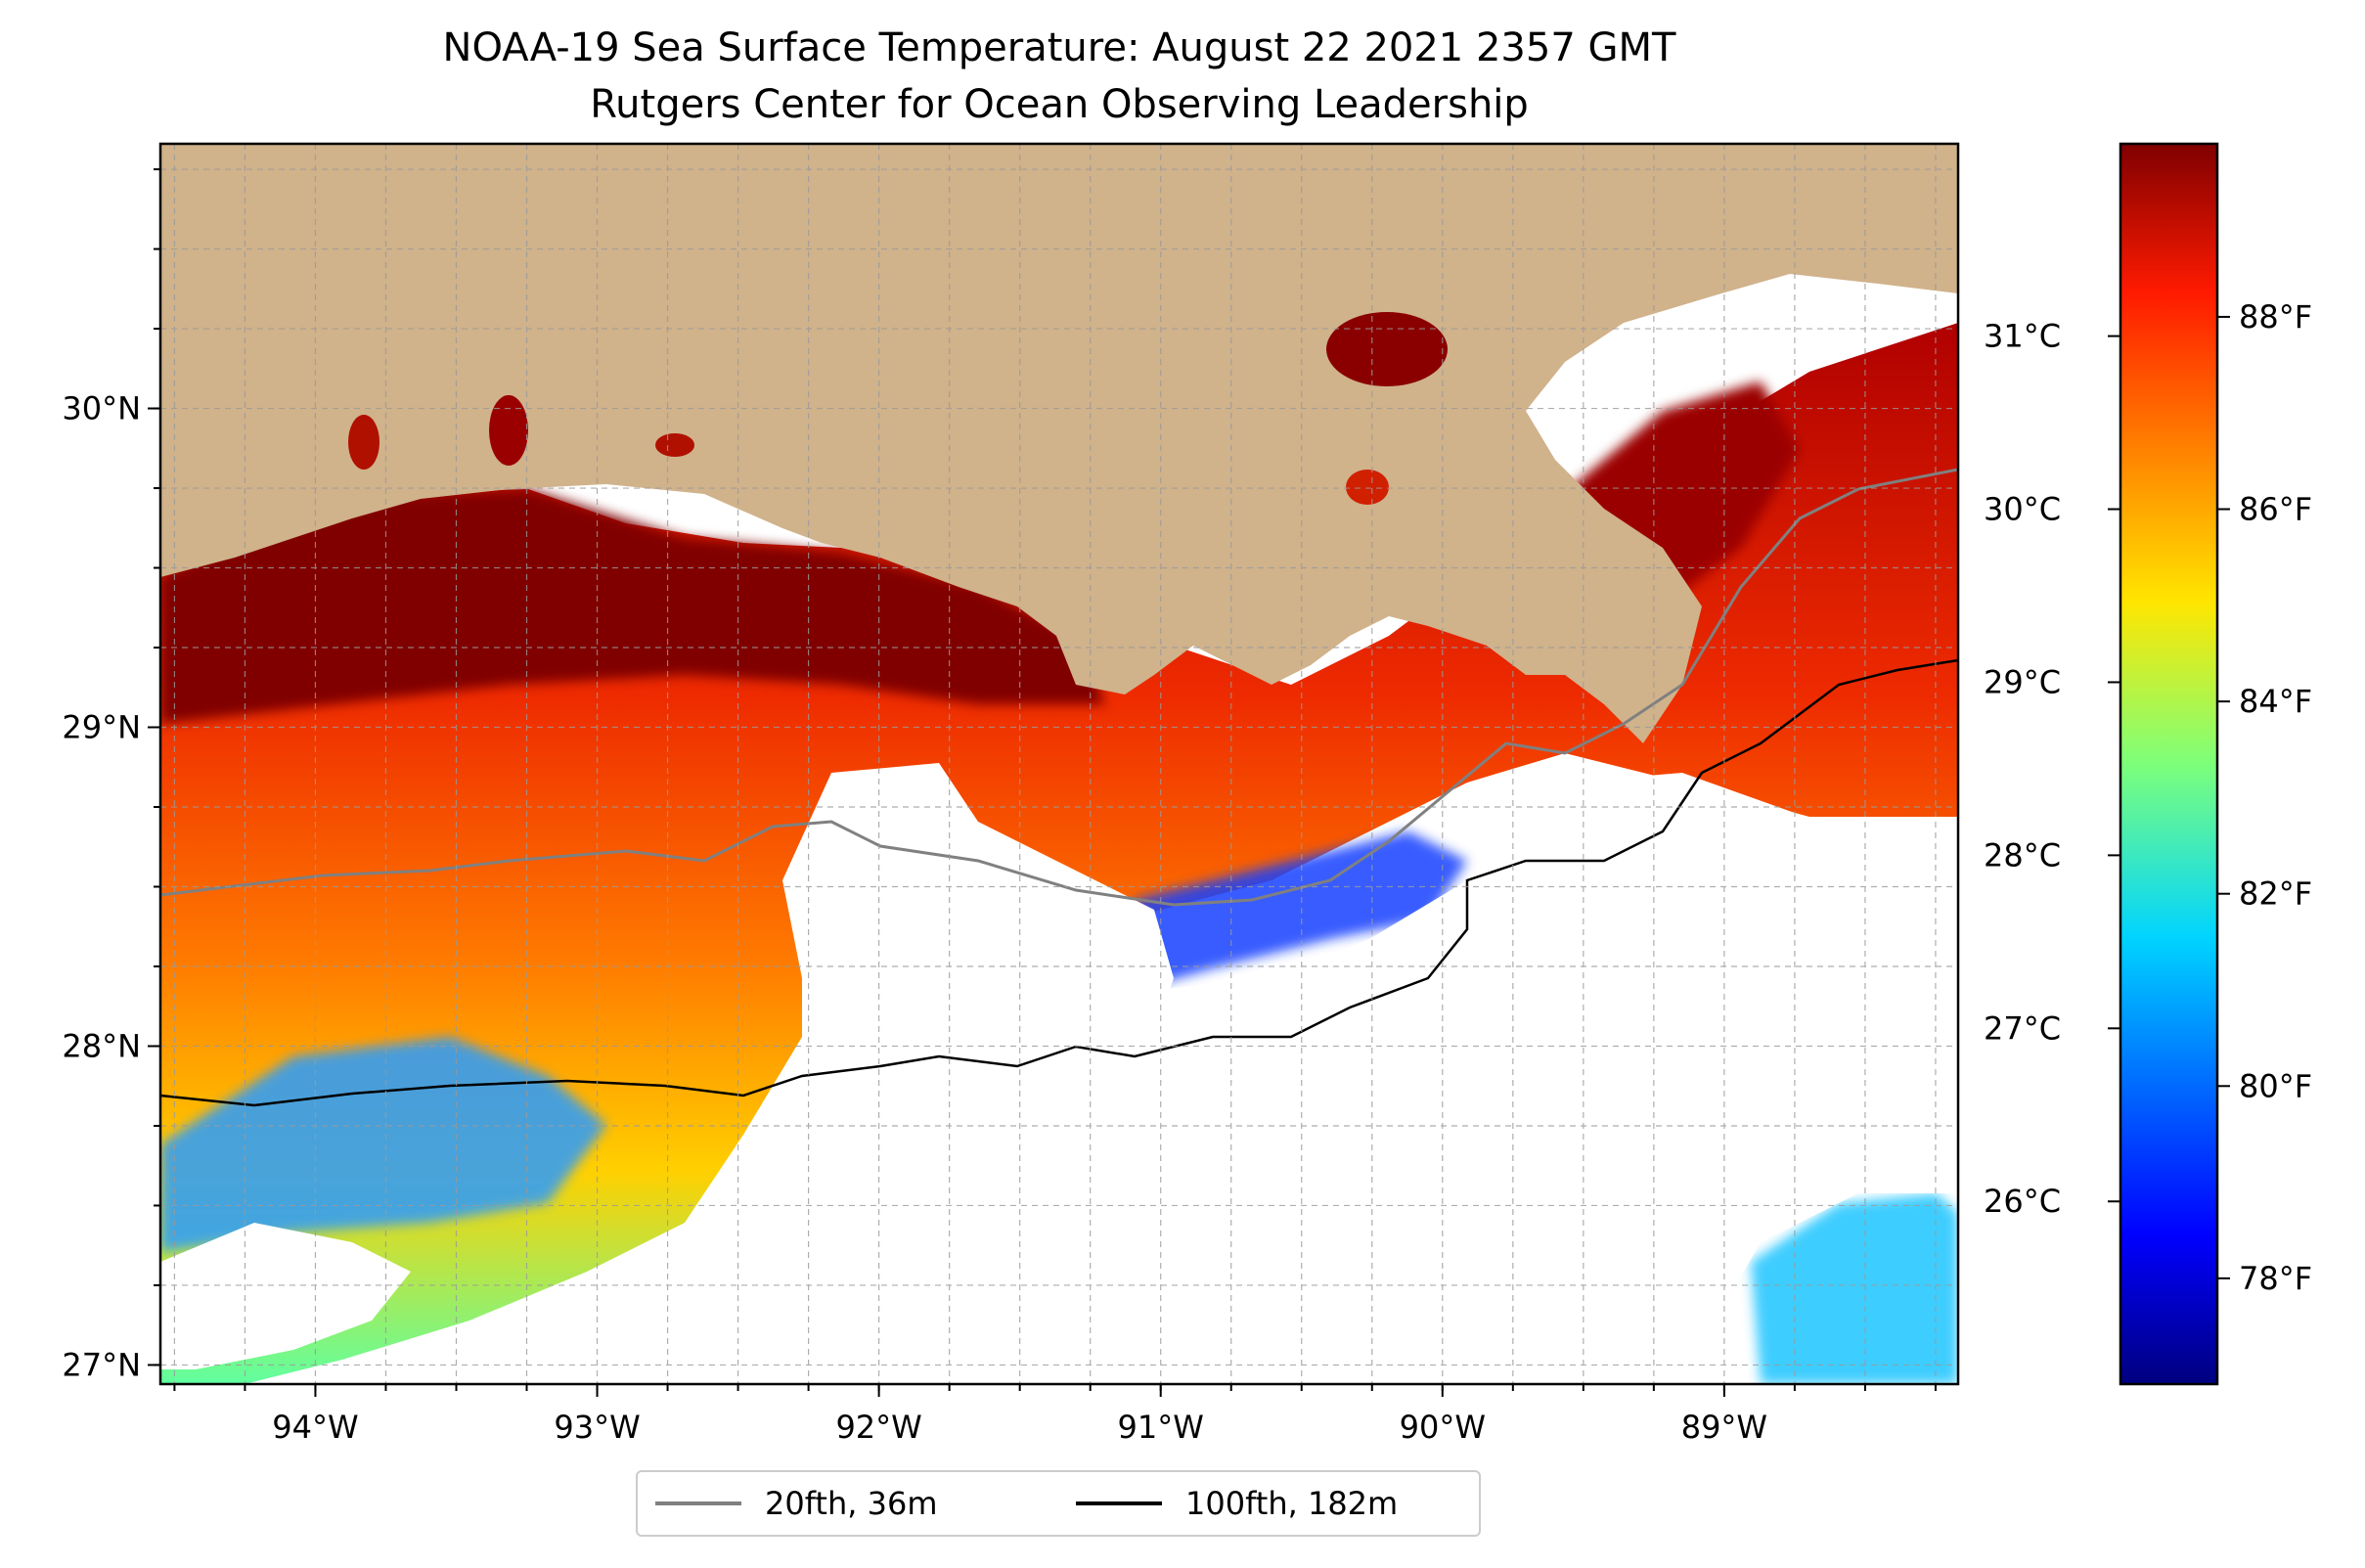 This screenshot has height=1568, width=2365. I want to click on legend-item-100fth: 100fth, 182m, so click(1237, 1503).